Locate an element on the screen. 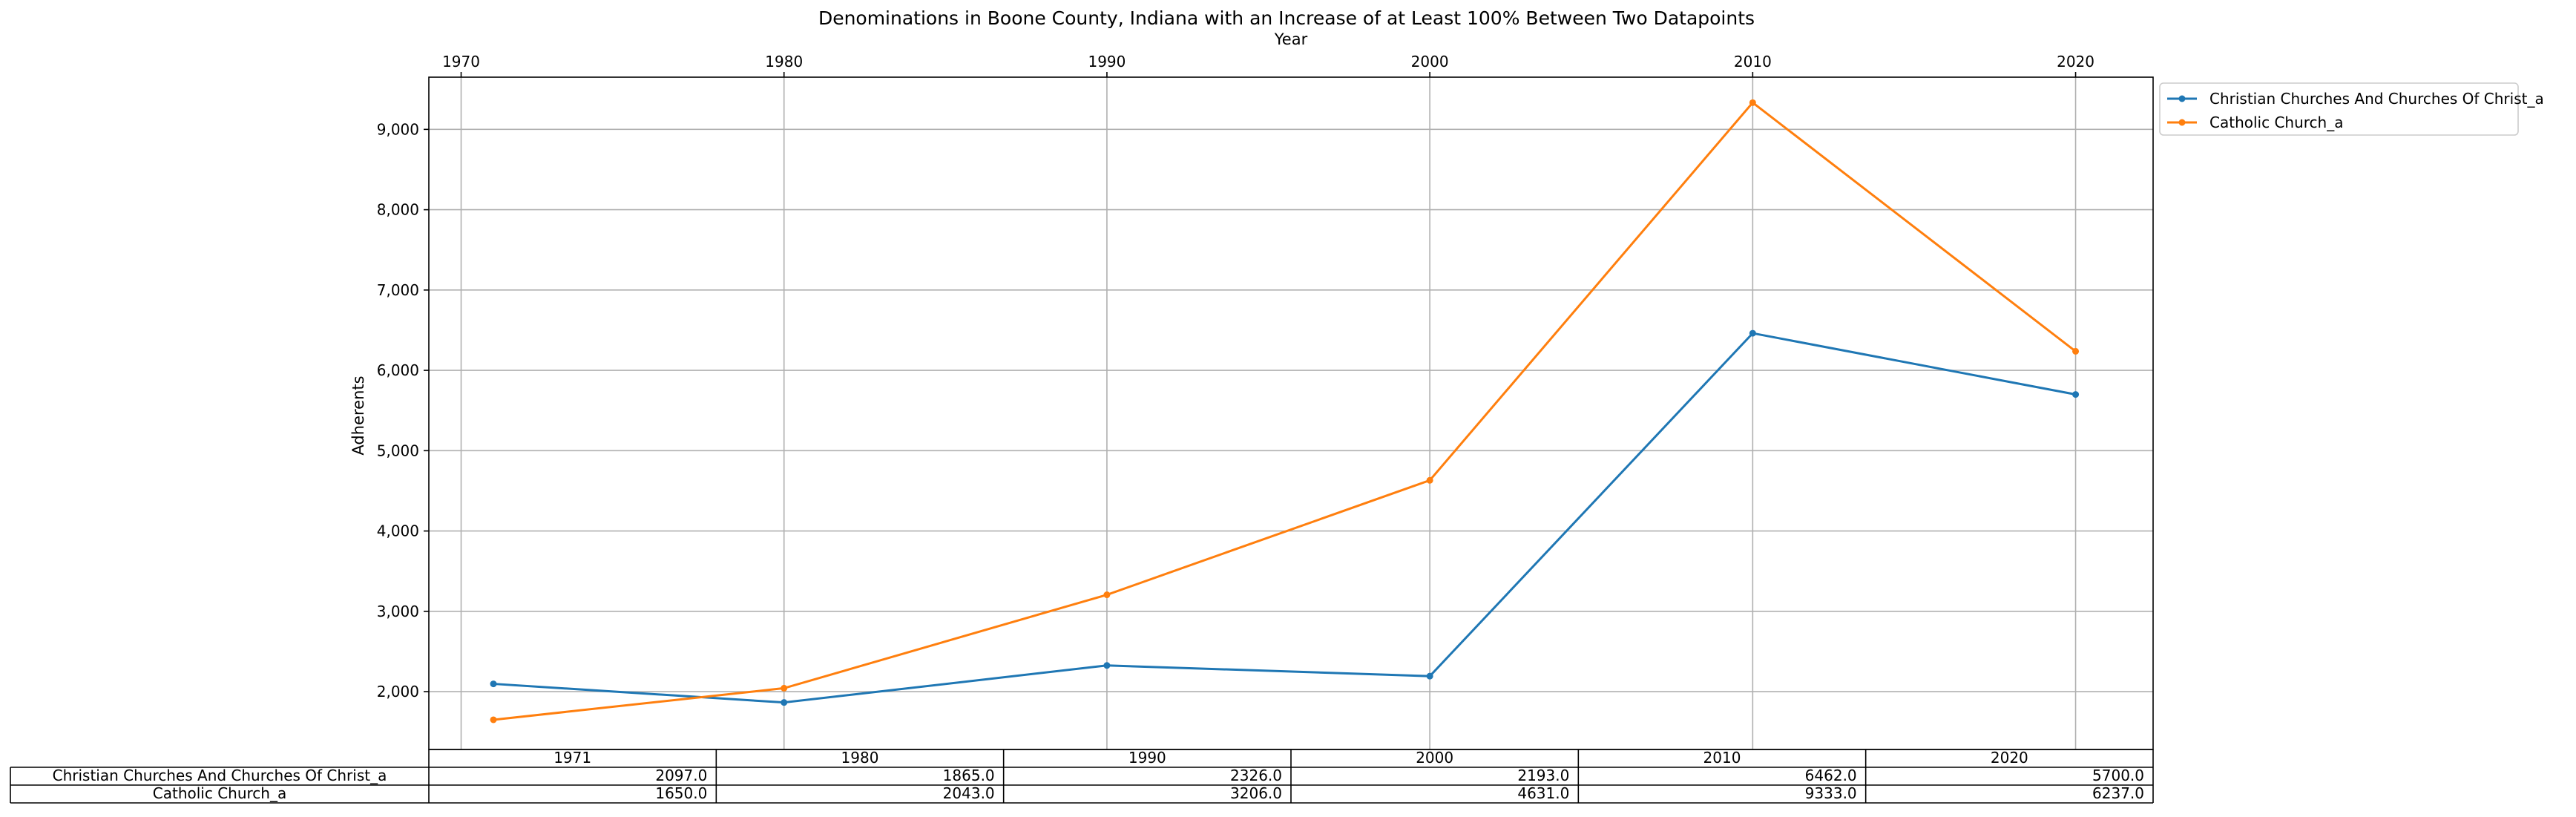 The image size is (2576, 817). table-column-header: 1990 is located at coordinates (1147, 758).